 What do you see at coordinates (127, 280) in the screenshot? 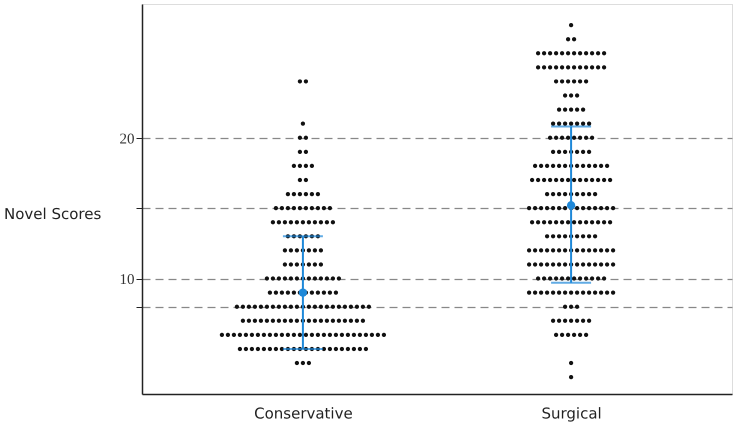
I see `y-tick-label: 10` at bounding box center [127, 280].